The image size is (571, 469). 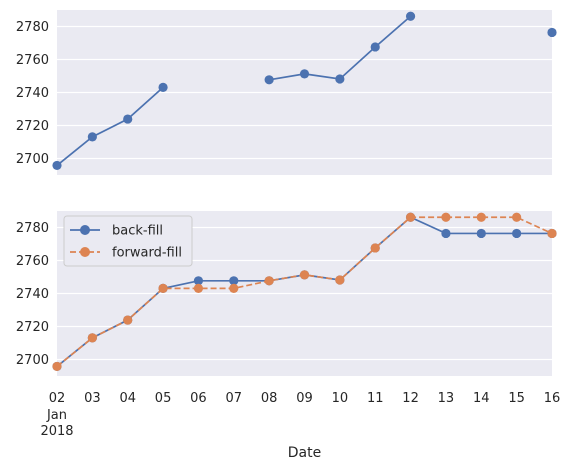 What do you see at coordinates (85, 230) in the screenshot?
I see `legend-marker-back-fill` at bounding box center [85, 230].